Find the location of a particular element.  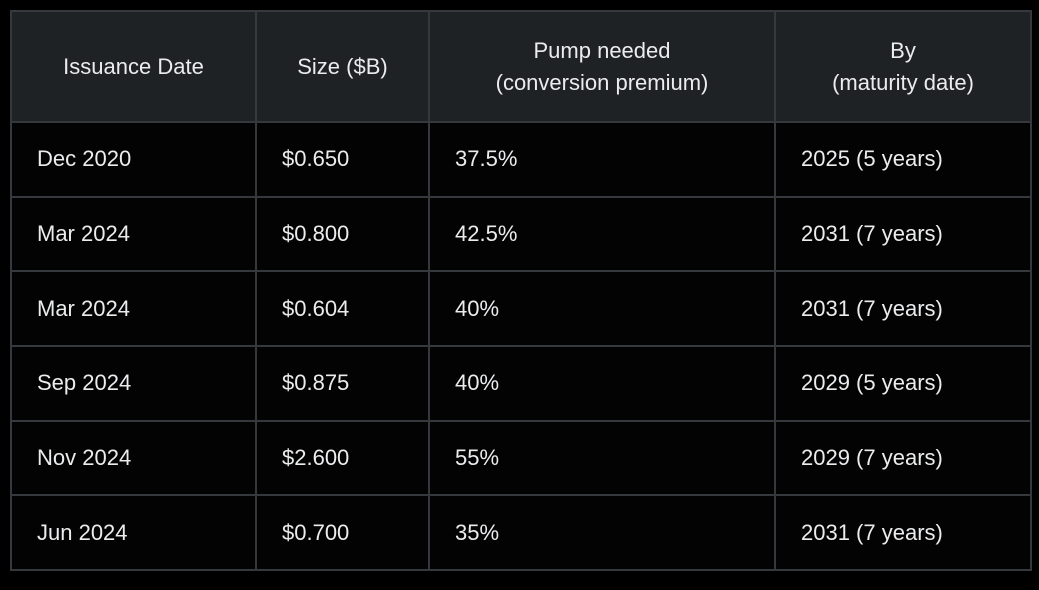

cell-size: $0.700 is located at coordinates (342, 532).